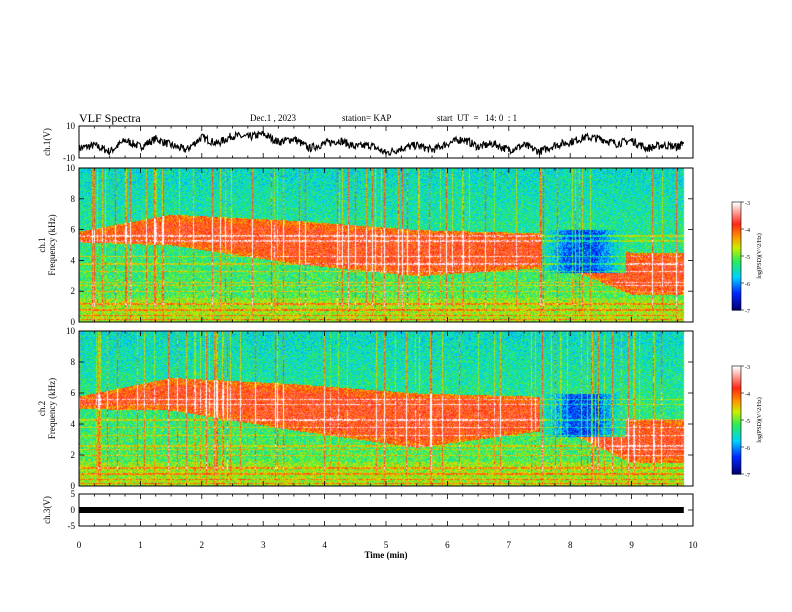 The height and width of the screenshot is (612, 792). Describe the element at coordinates (747, 449) in the screenshot. I see `ch2-colorbar-tick-label: -6` at that location.